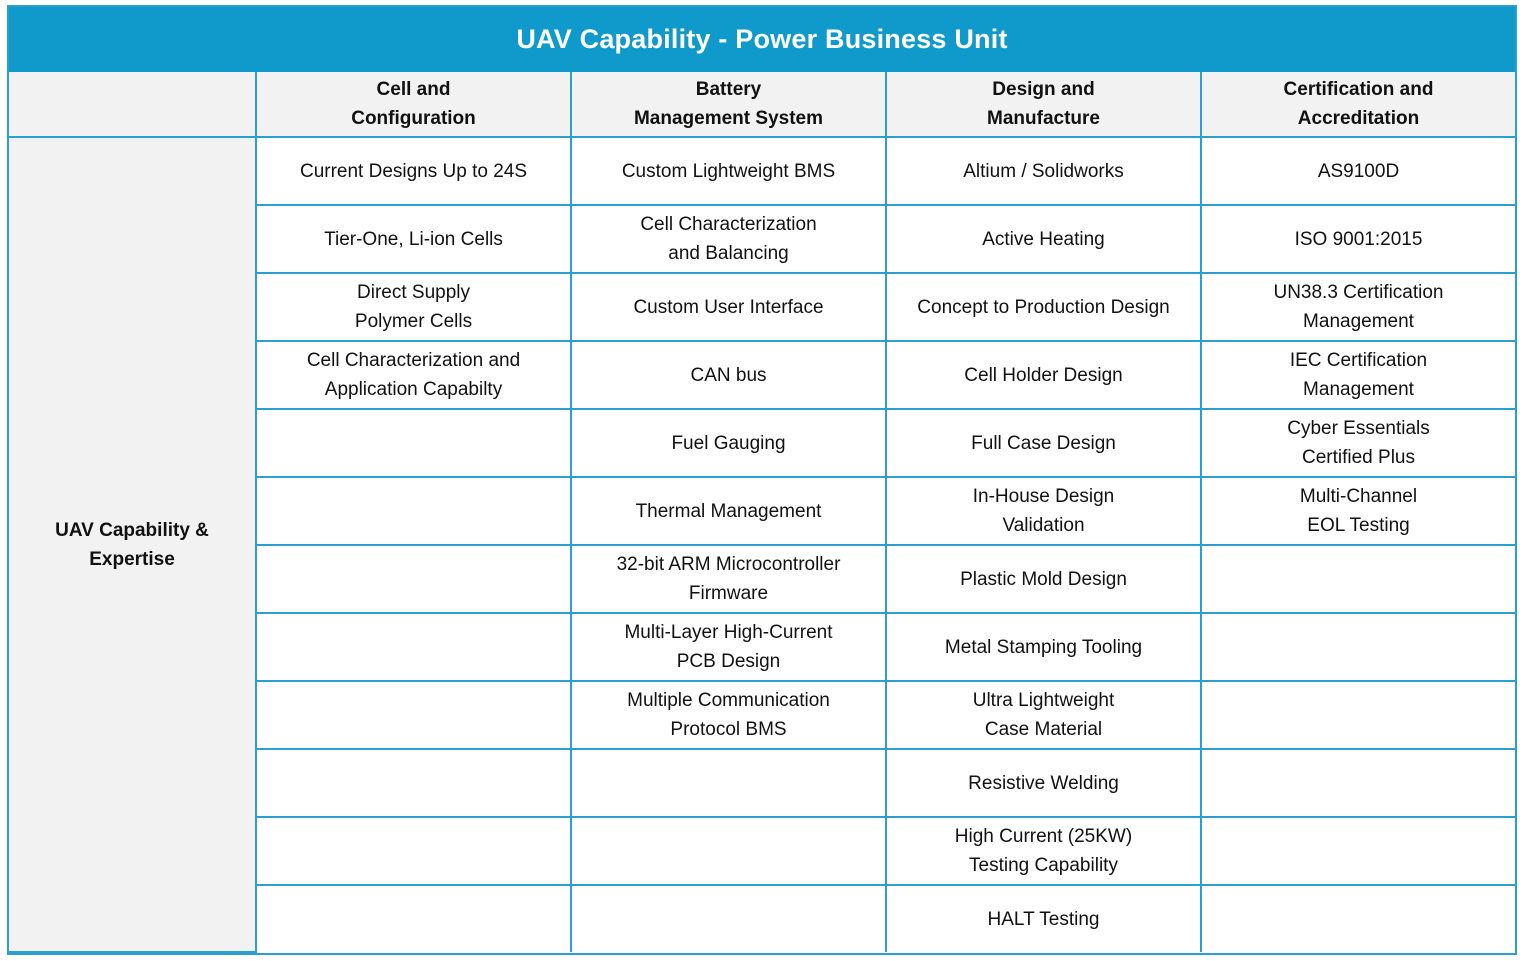 Image resolution: width=1526 pixels, height=961 pixels. What do you see at coordinates (1043, 307) in the screenshot?
I see `table-cell: Concept to Production Design` at bounding box center [1043, 307].